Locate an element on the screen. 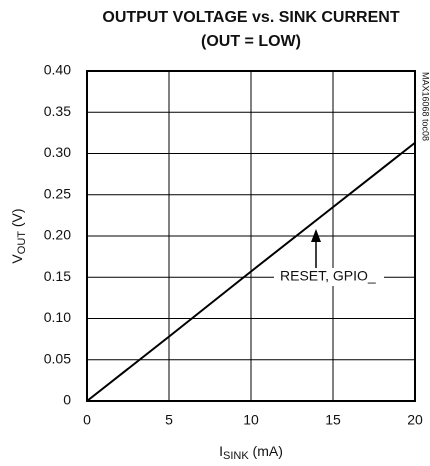 This screenshot has height=466, width=430. annotation: RESET, GPIO_ is located at coordinates (328, 276).